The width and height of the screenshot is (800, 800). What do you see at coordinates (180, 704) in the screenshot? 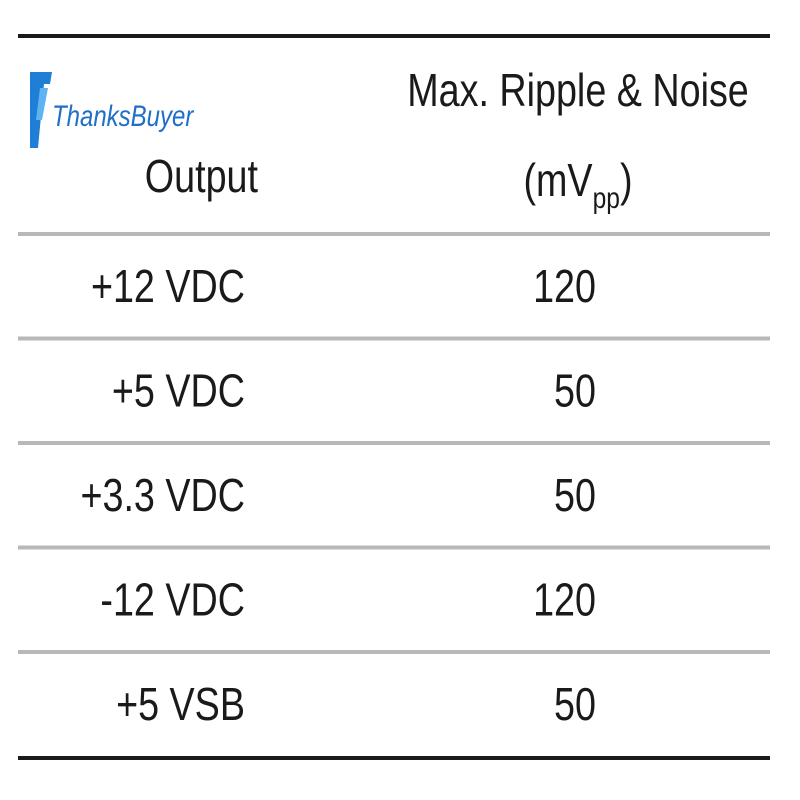
I see `output-cell: +5 VSB` at bounding box center [180, 704].